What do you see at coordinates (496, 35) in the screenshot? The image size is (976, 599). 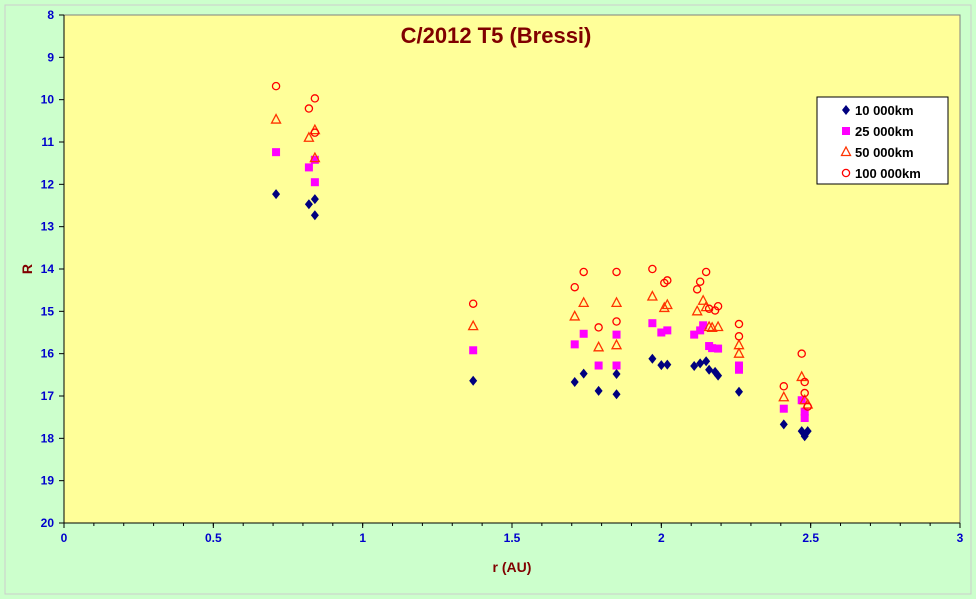 I see `chart-title: C/2012 T5 (Bressi)` at bounding box center [496, 35].